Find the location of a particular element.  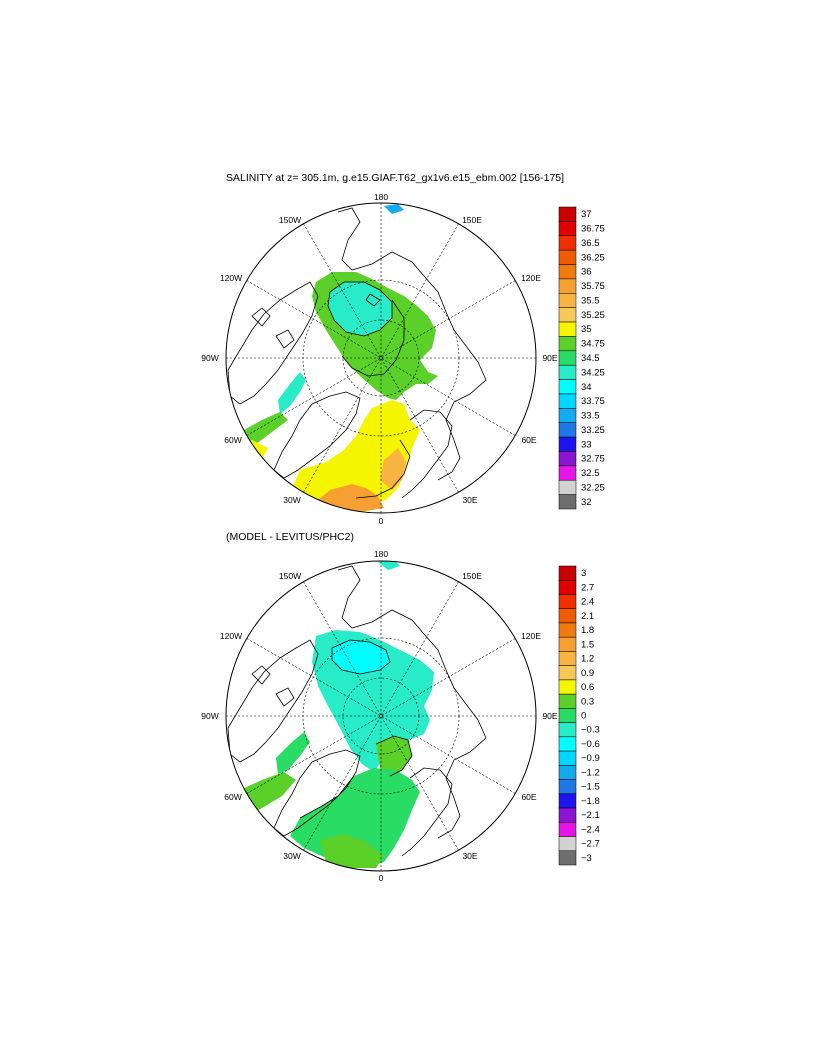

bottom-fill-north-cyan is located at coordinates (389, 565).